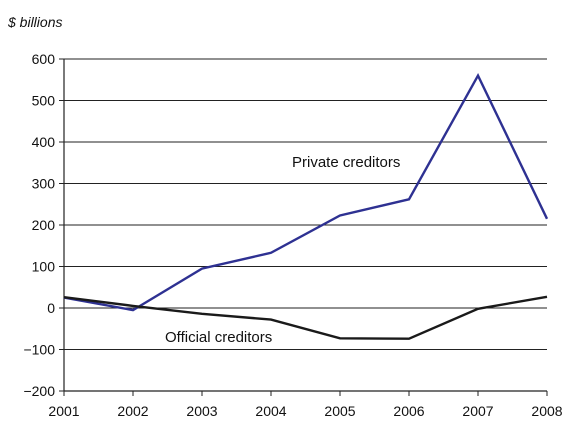 This screenshot has width=566, height=425. Describe the element at coordinates (44, 142) in the screenshot. I see `y-tick-label: 400` at that location.